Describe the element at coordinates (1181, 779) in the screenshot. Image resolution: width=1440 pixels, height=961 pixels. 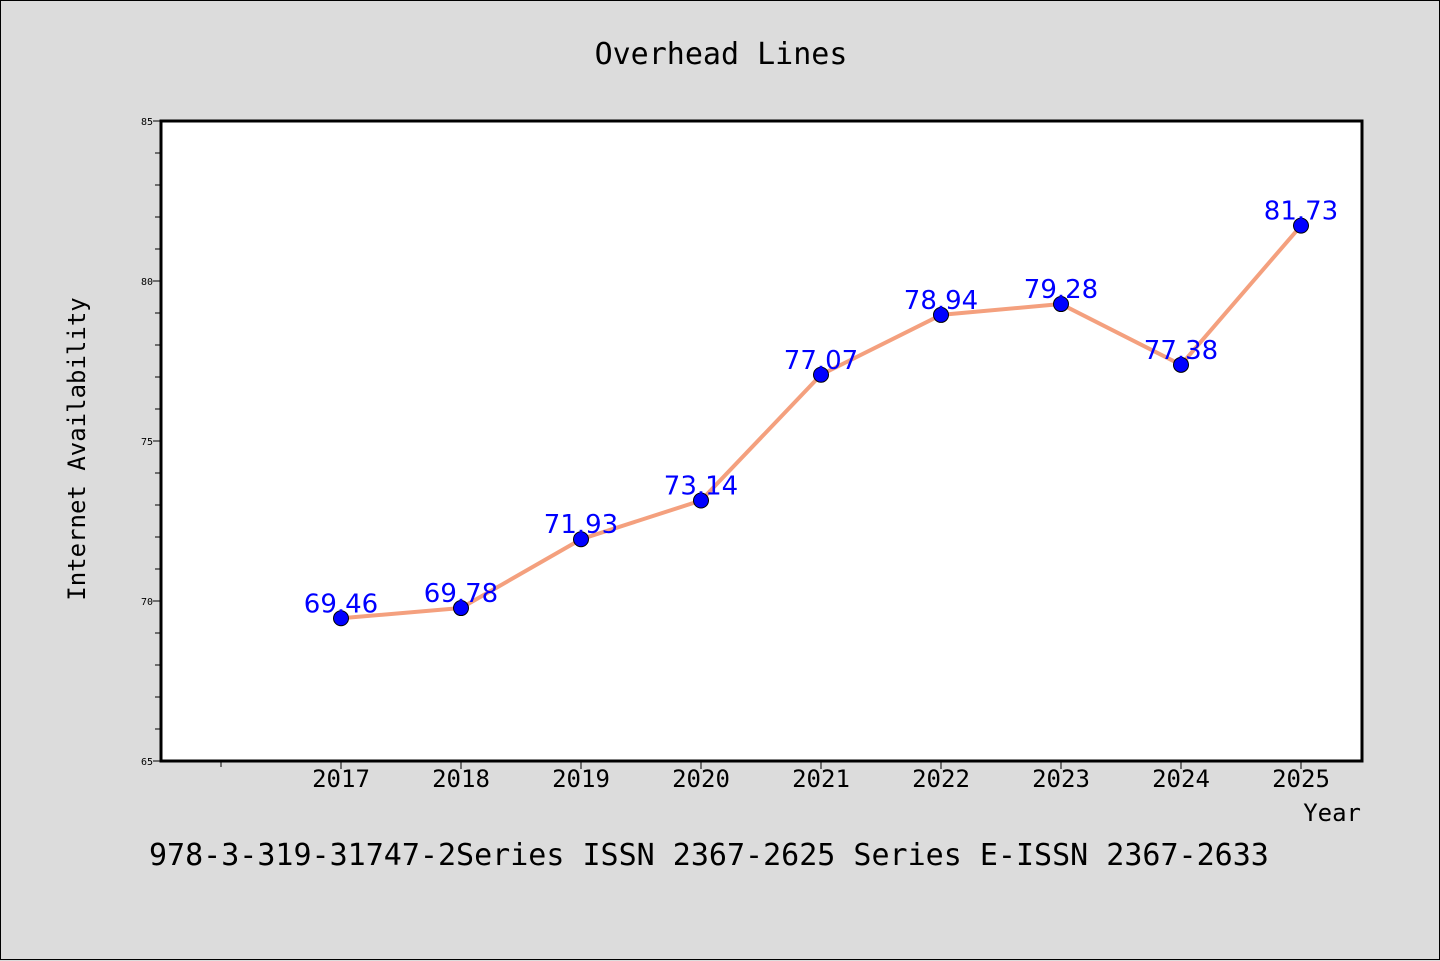
I see `x-tick-label: 2024` at that location.